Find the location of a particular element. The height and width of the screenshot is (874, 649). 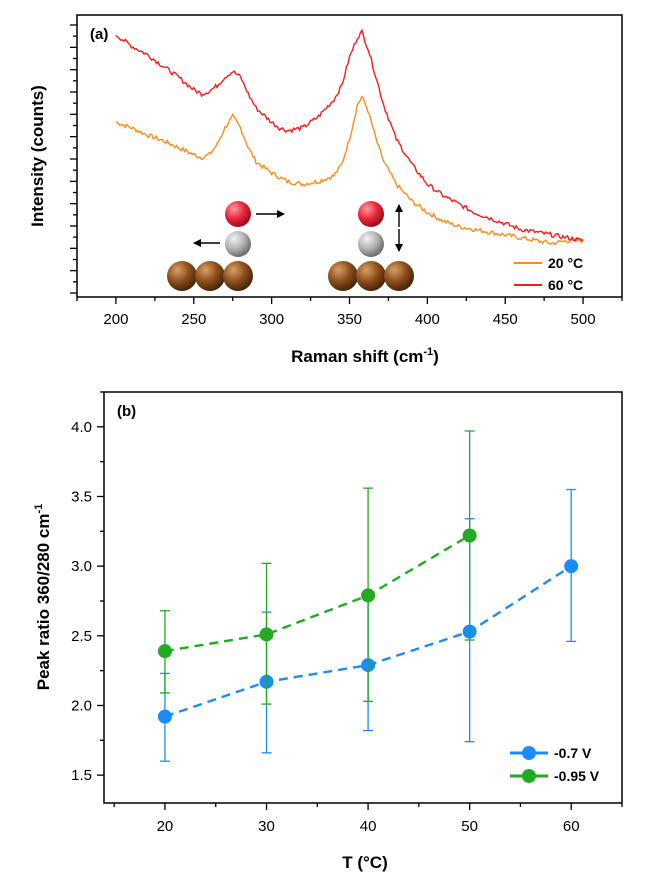

legend-label-0-95v: -0.95 V is located at coordinates (577, 776).